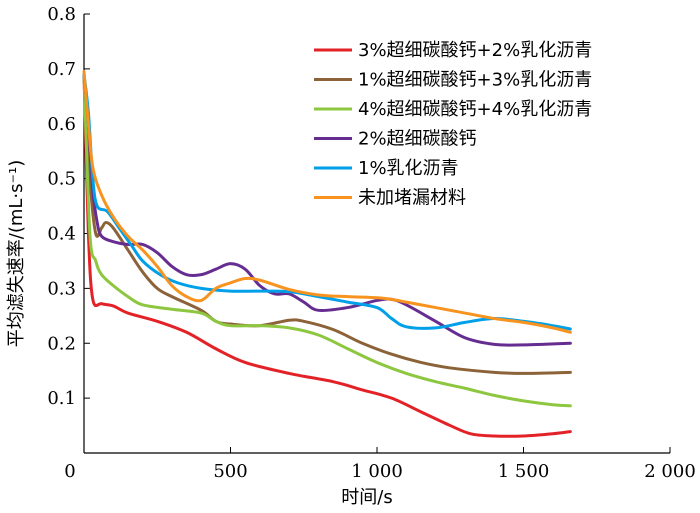 The width and height of the screenshot is (700, 513). Describe the element at coordinates (61, 343) in the screenshot. I see `y-tick-label: 0.2` at that location.